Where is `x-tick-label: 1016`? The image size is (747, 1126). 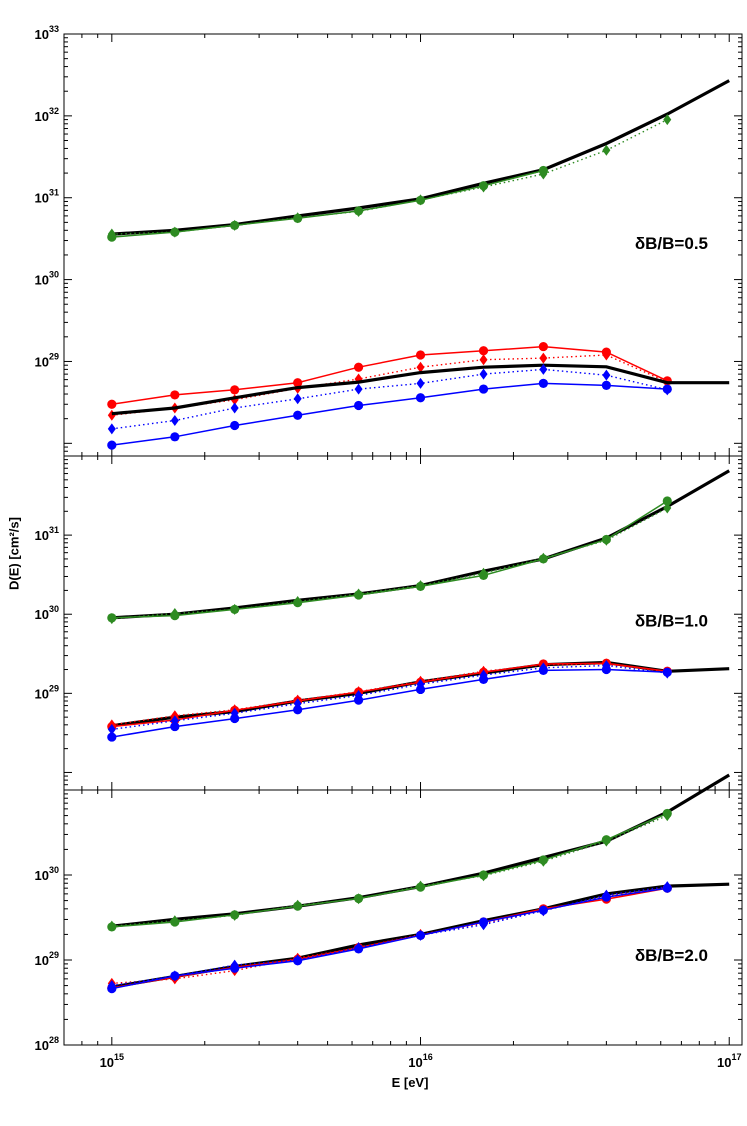 x-tick-label: 1016 is located at coordinates (420, 1061).